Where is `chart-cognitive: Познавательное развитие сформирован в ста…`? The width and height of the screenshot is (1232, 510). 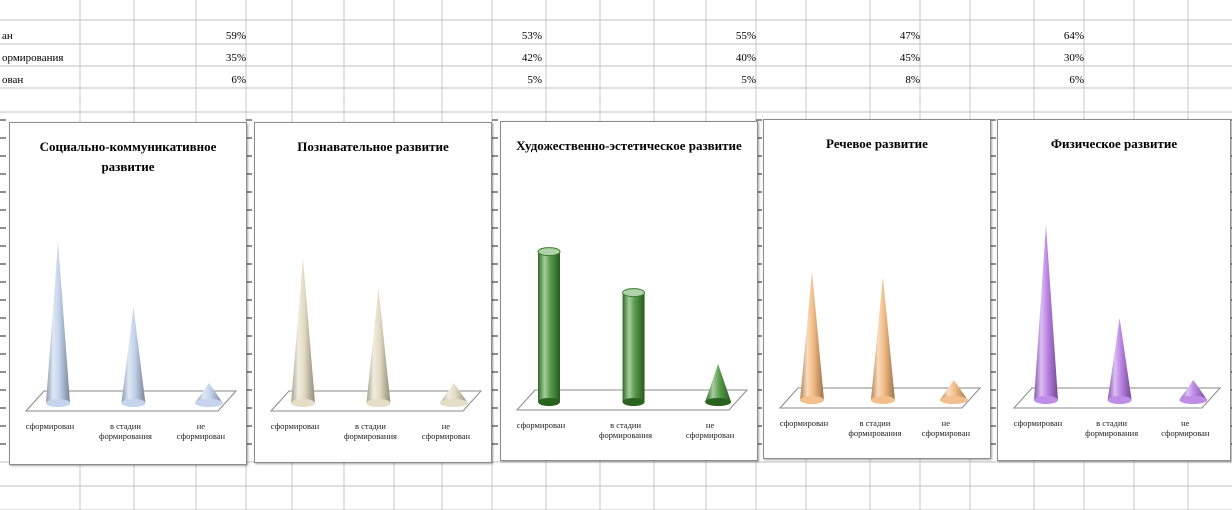
chart-cognitive: Познавательное развитие сформирован в ста… is located at coordinates (373, 292).